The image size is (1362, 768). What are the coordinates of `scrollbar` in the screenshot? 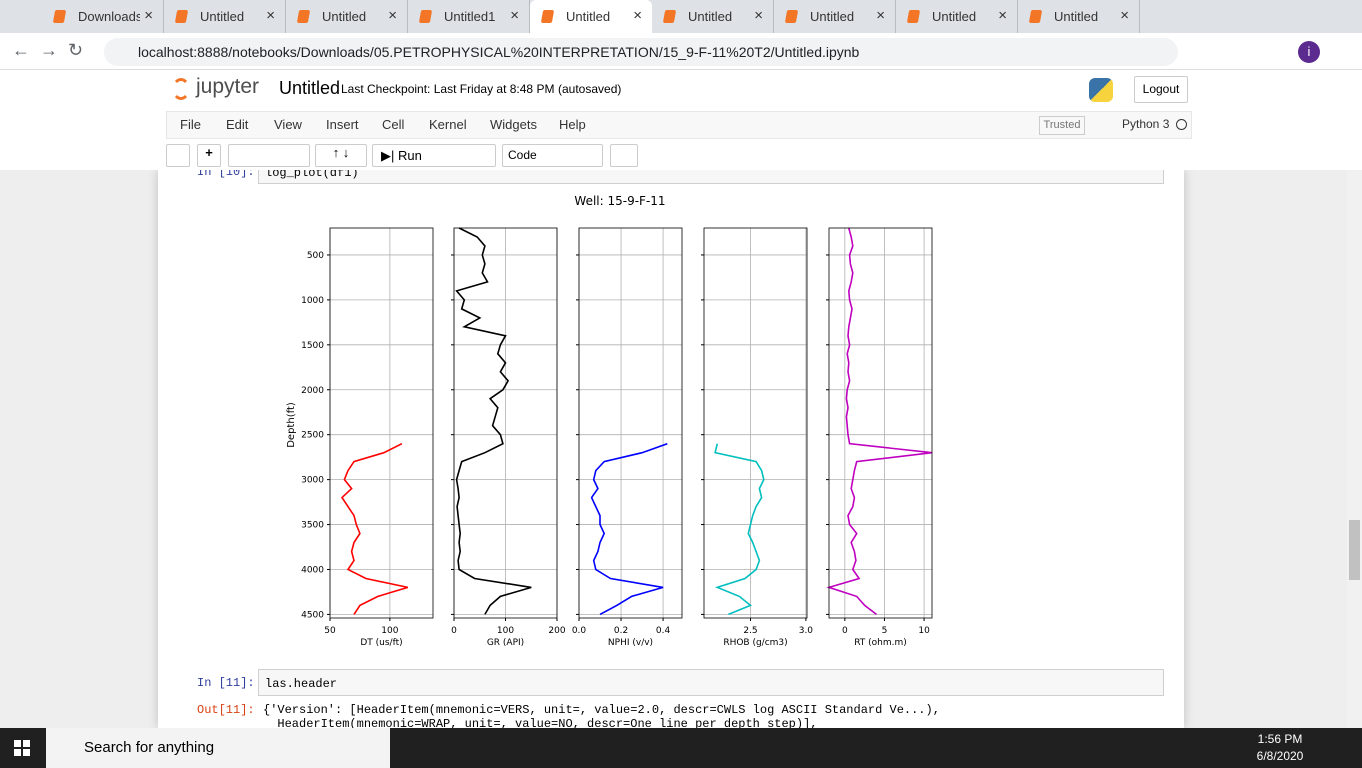 It's located at (1354, 449).